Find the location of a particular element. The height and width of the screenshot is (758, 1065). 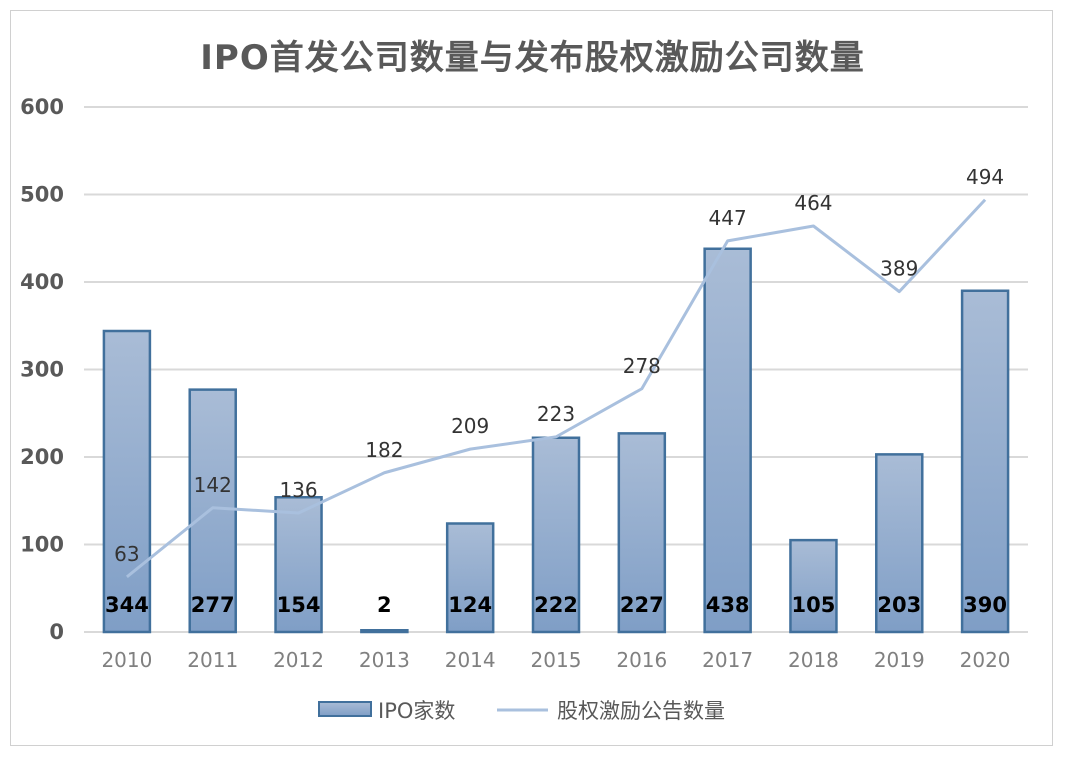

bar-2018 is located at coordinates (813, 586).